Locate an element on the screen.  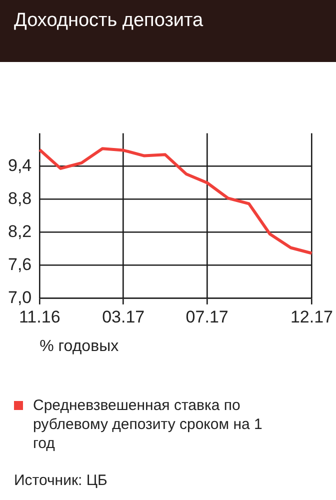
y-tick-label: 8,8 is located at coordinates (20, 198).